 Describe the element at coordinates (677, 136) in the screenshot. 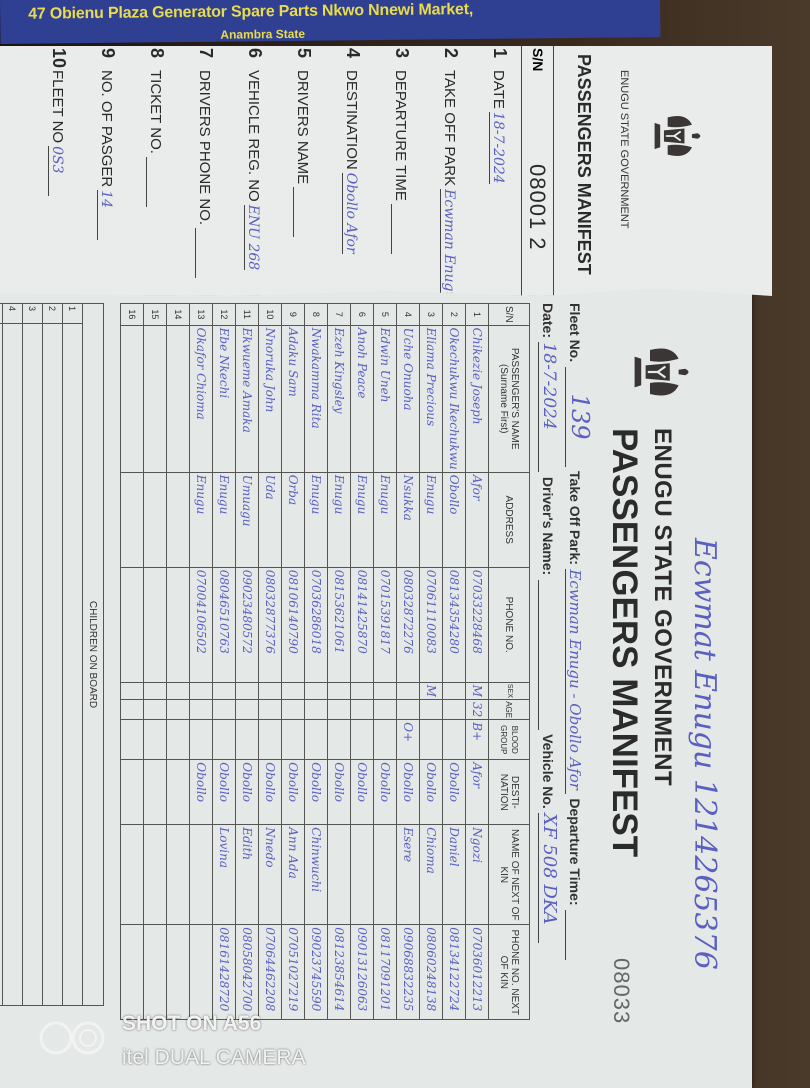

I see `coat-of-arms-icon` at that location.